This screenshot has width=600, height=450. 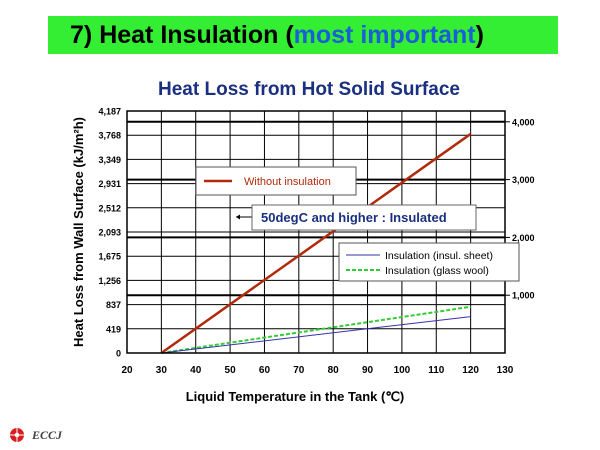 I want to click on x-tick-label: 90, so click(x=368, y=370).